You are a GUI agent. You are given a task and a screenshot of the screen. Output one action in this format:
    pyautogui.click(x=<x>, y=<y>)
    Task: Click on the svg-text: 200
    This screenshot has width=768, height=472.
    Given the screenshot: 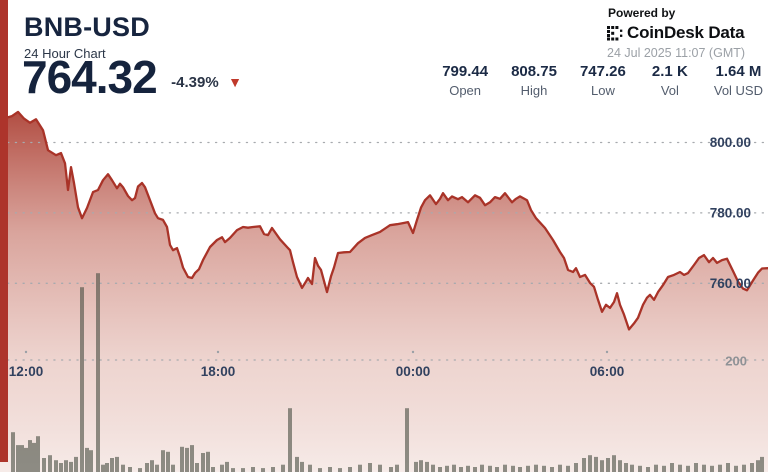 What is the action you would take?
    pyautogui.click(x=736, y=361)
    